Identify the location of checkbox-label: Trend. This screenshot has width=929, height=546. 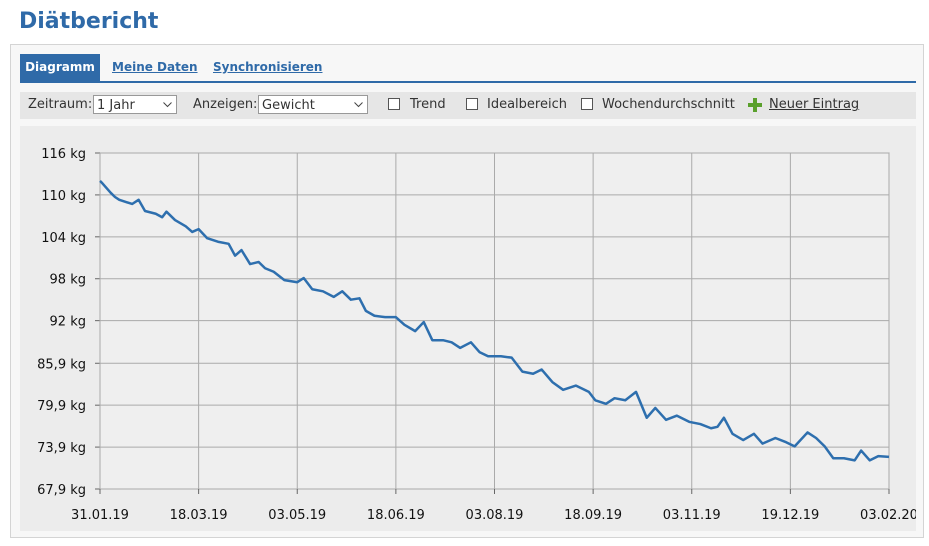
(428, 104).